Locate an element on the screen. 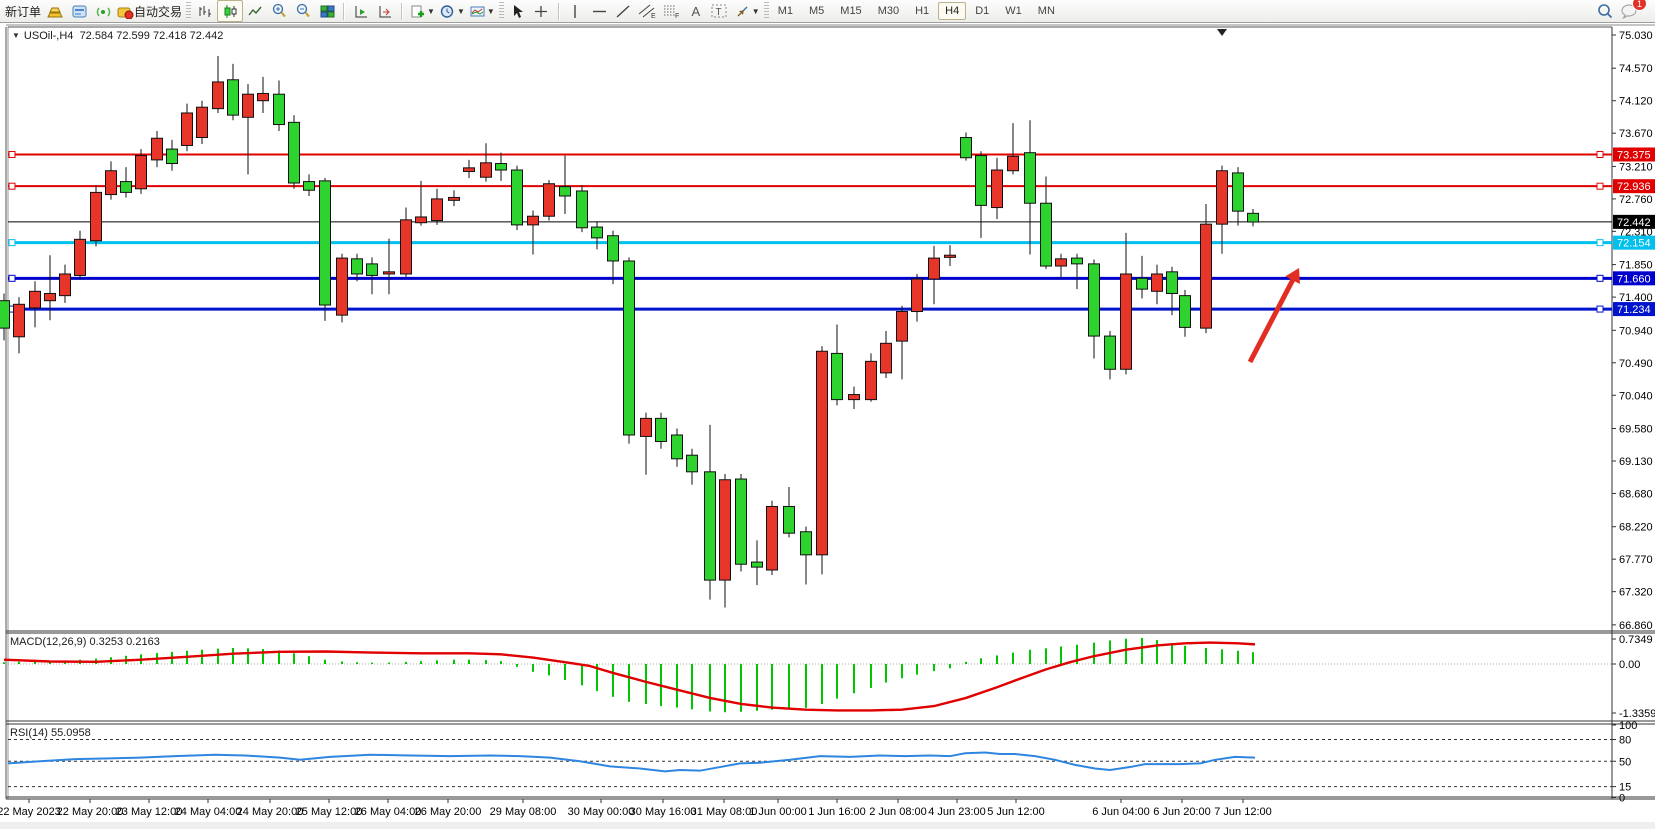 The height and width of the screenshot is (829, 1655). svg-text: 80 is located at coordinates (1625, 741).